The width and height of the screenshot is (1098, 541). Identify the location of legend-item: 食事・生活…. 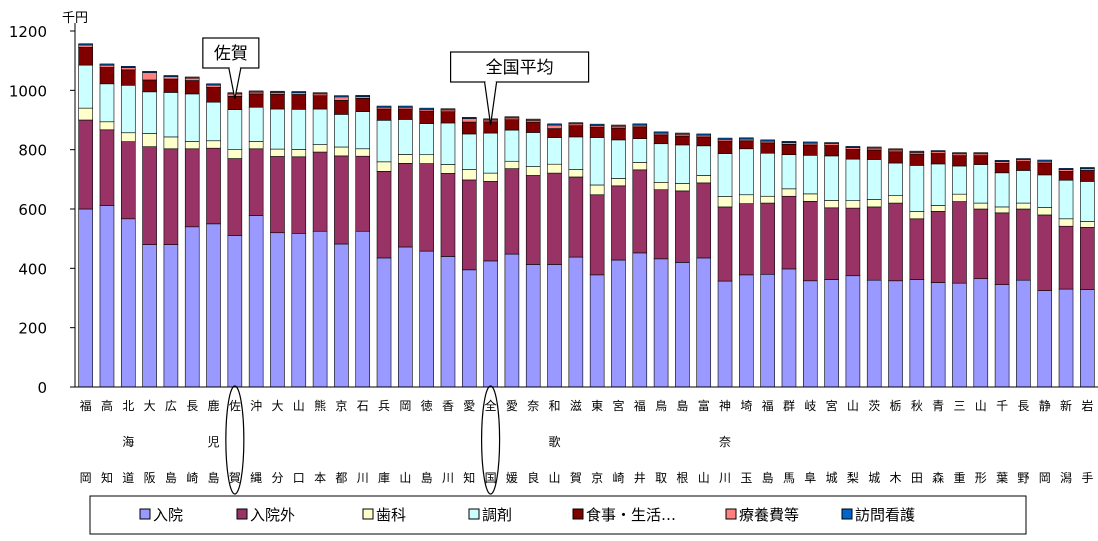
(624, 515).